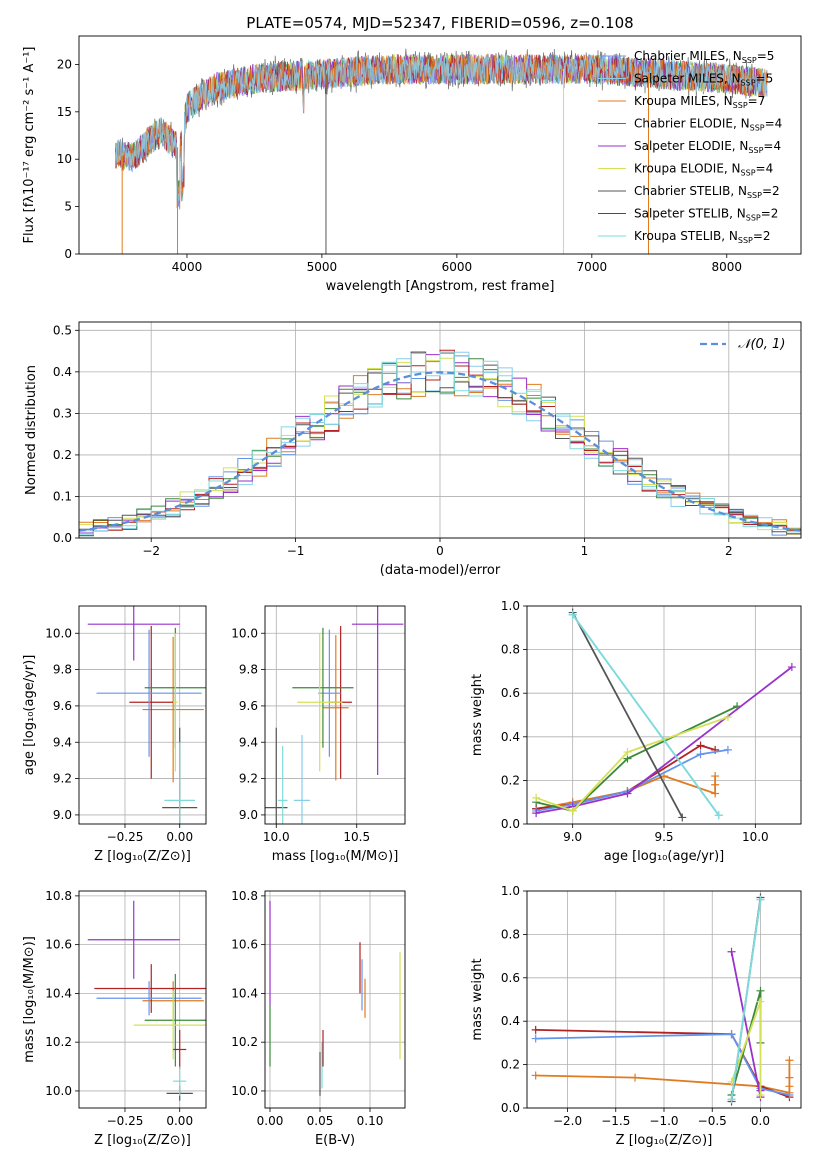  I want to click on y-tick-label: 20, so click(64, 64).